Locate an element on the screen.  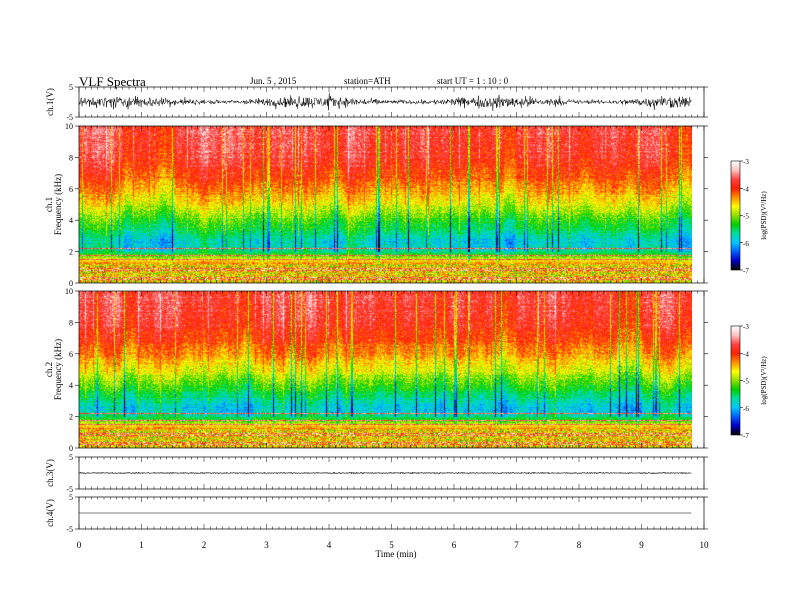
colorbar-ch2_spec is located at coordinates (735, 380).